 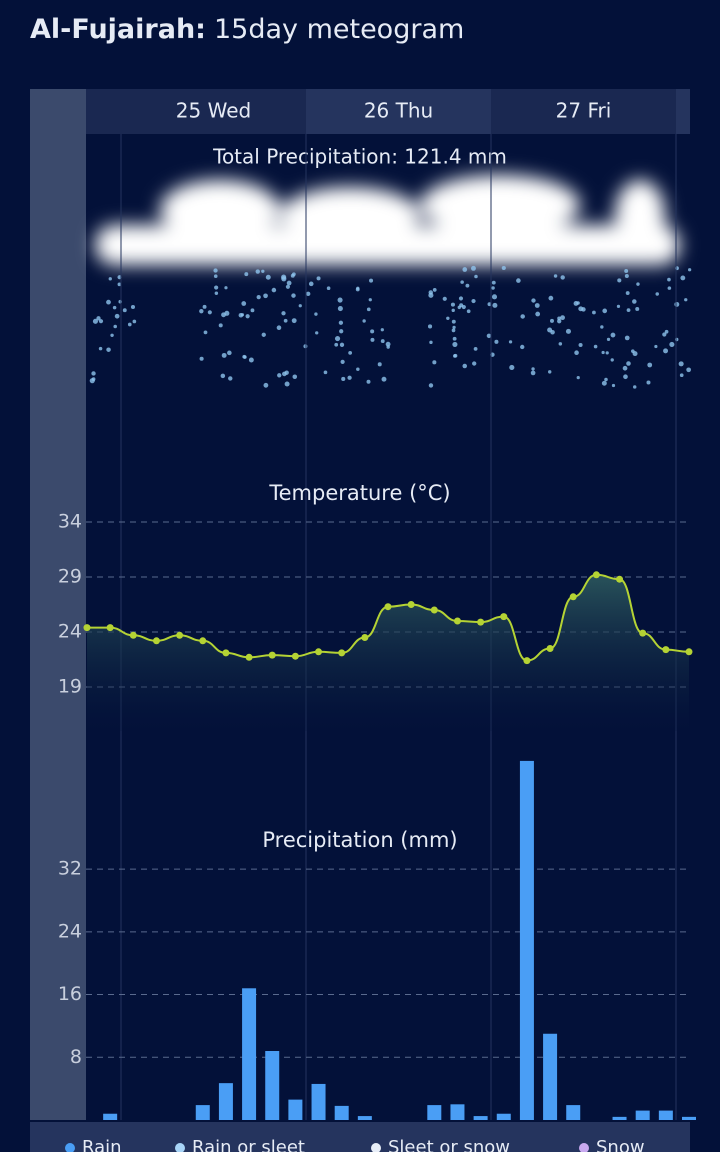 What do you see at coordinates (683, 111) in the screenshot?
I see `day-band` at bounding box center [683, 111].